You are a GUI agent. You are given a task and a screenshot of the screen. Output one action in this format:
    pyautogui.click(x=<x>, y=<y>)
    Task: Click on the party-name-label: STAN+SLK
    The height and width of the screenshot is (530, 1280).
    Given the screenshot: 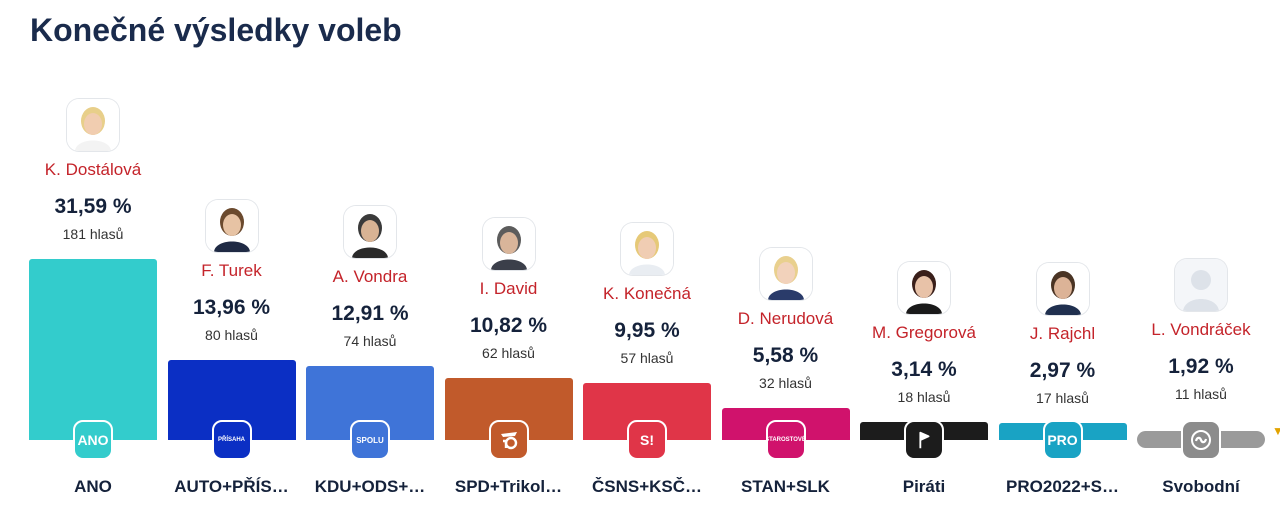 What is the action you would take?
    pyautogui.click(x=785, y=486)
    